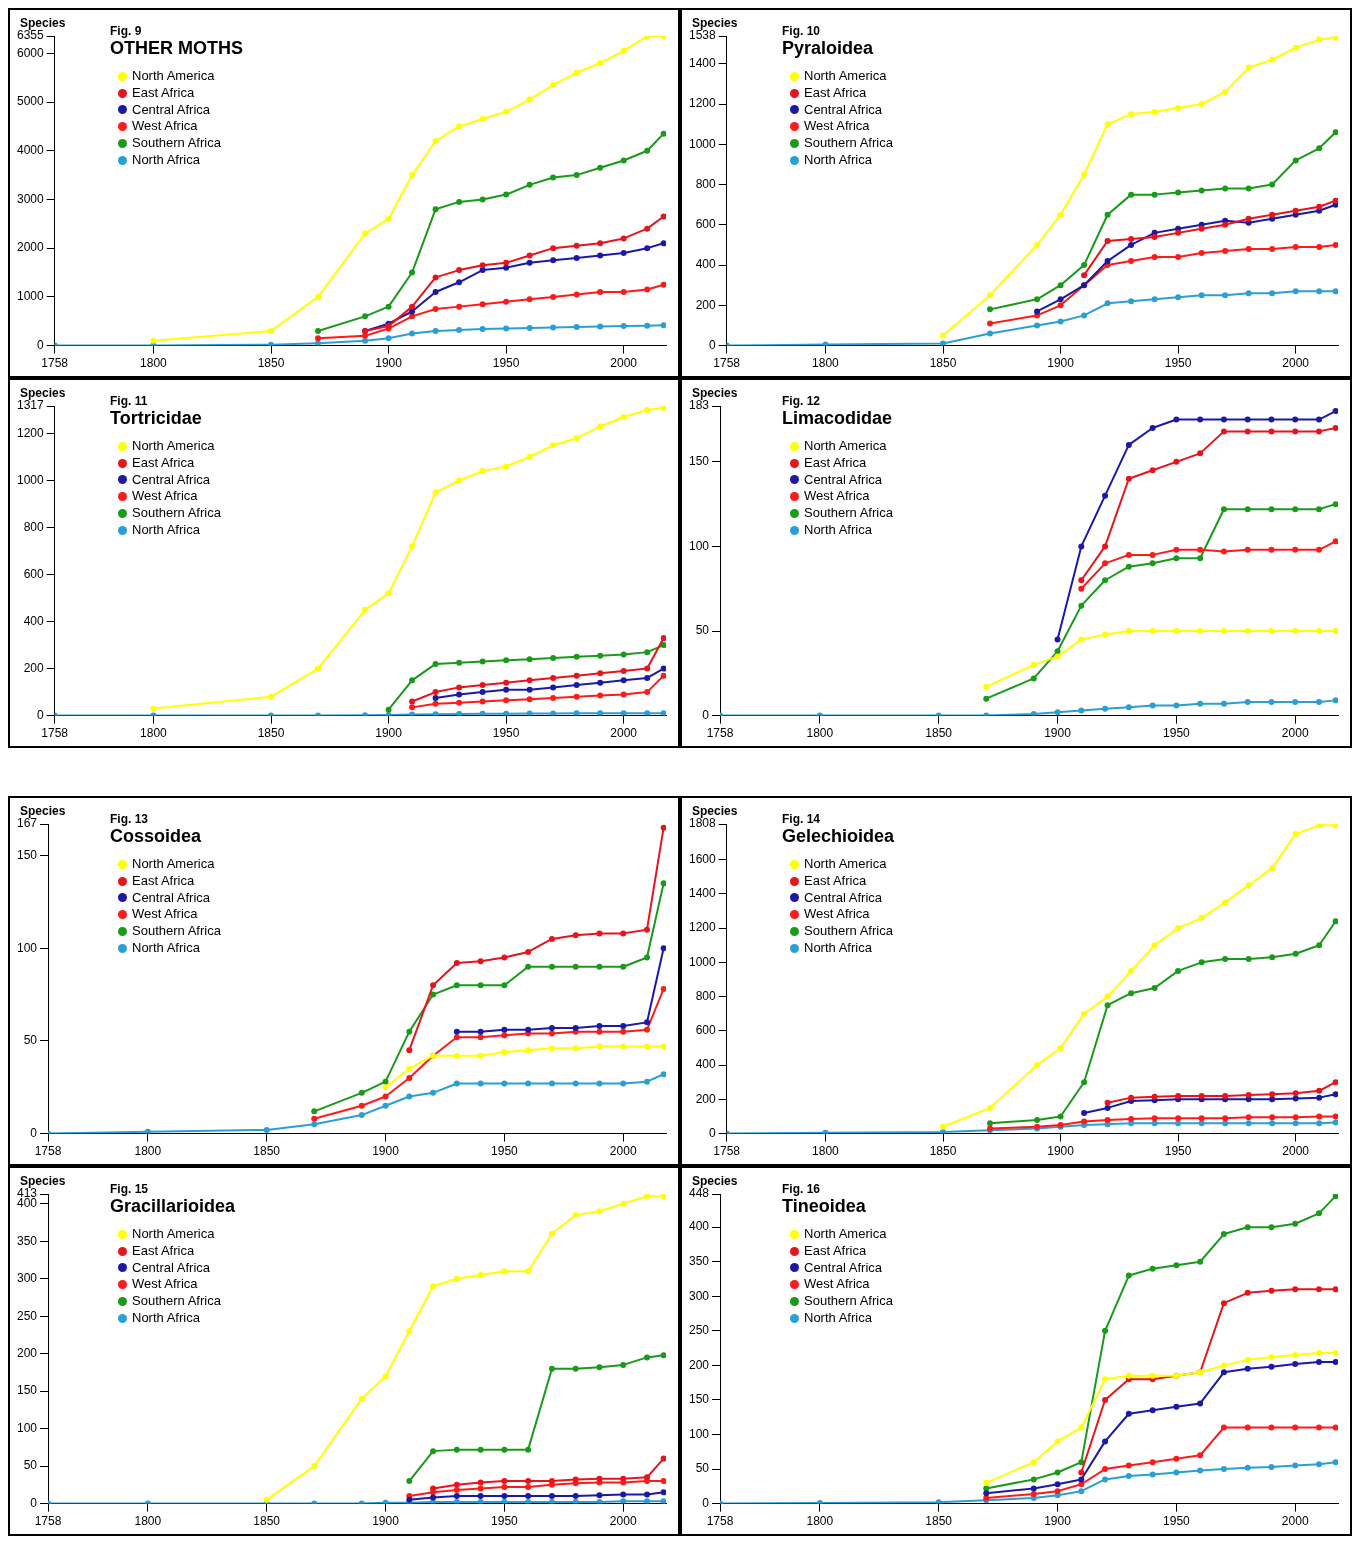 This screenshot has height=1543, width=1352. Describe the element at coordinates (848, 931) in the screenshot. I see `legend-label: Southern Africa` at that location.